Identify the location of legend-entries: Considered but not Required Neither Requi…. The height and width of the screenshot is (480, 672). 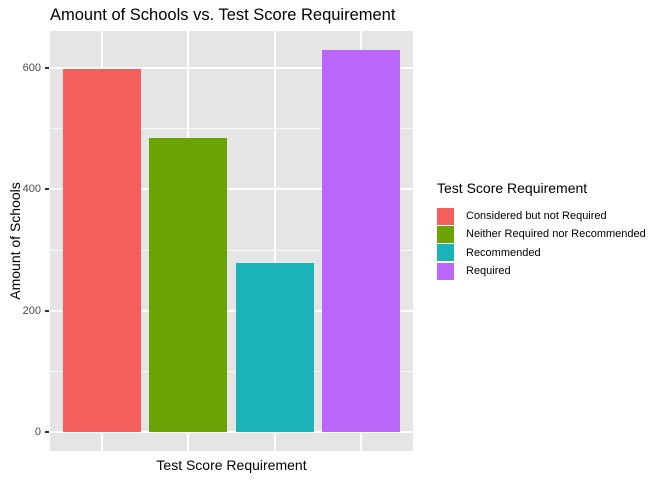
(552, 243).